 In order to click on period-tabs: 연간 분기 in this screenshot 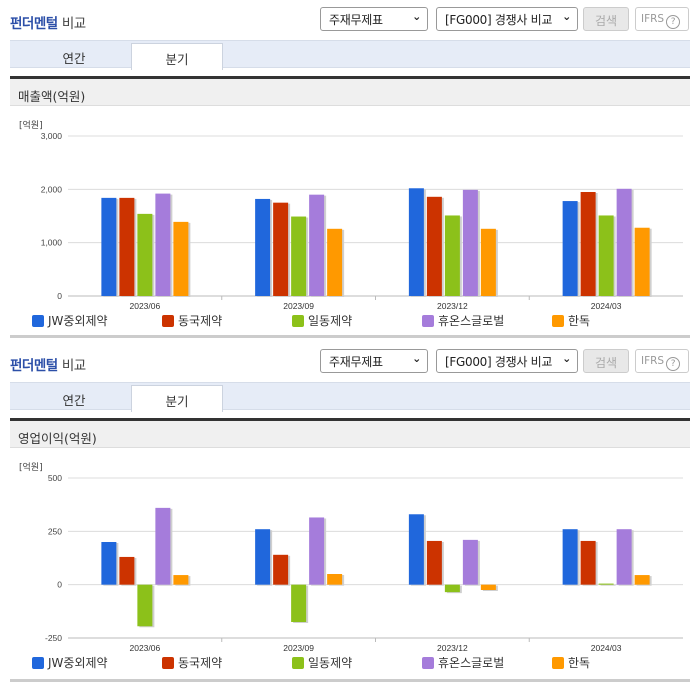, I will do `click(350, 55)`.